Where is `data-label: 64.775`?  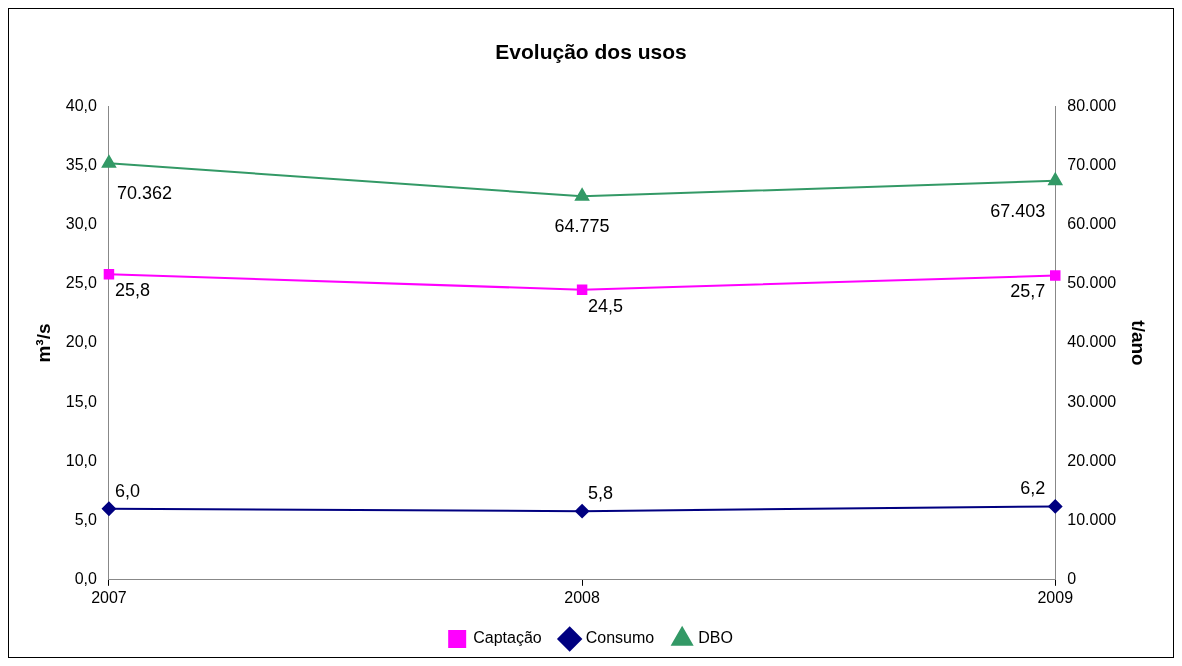 data-label: 64.775 is located at coordinates (582, 226).